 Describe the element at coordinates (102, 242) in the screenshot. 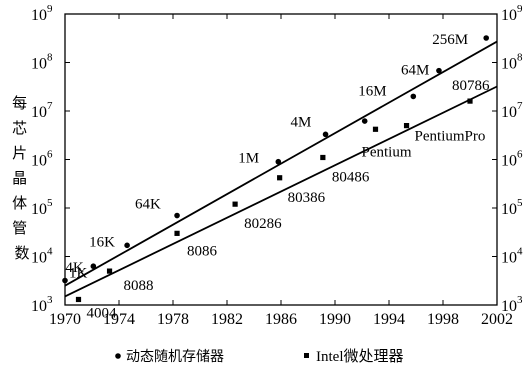

I see `point-label-dram: 16K` at that location.